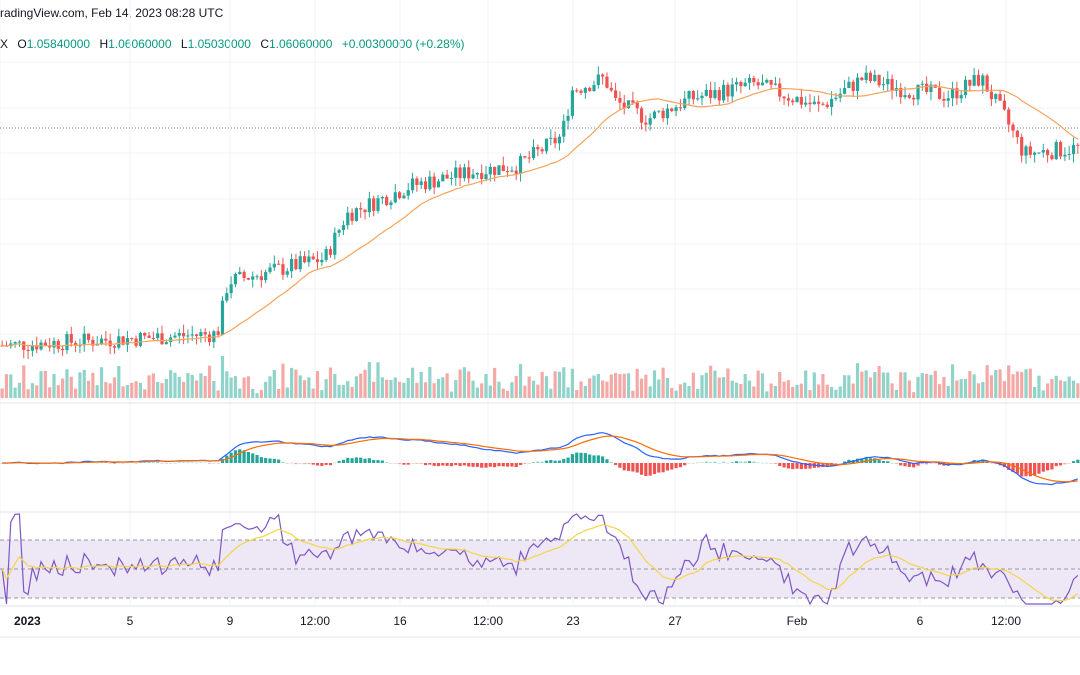 Image resolution: width=1080 pixels, height=675 pixels. I want to click on source-text: radingView.com, Feb 14, 2023 08:28 UTC, so click(112, 13).